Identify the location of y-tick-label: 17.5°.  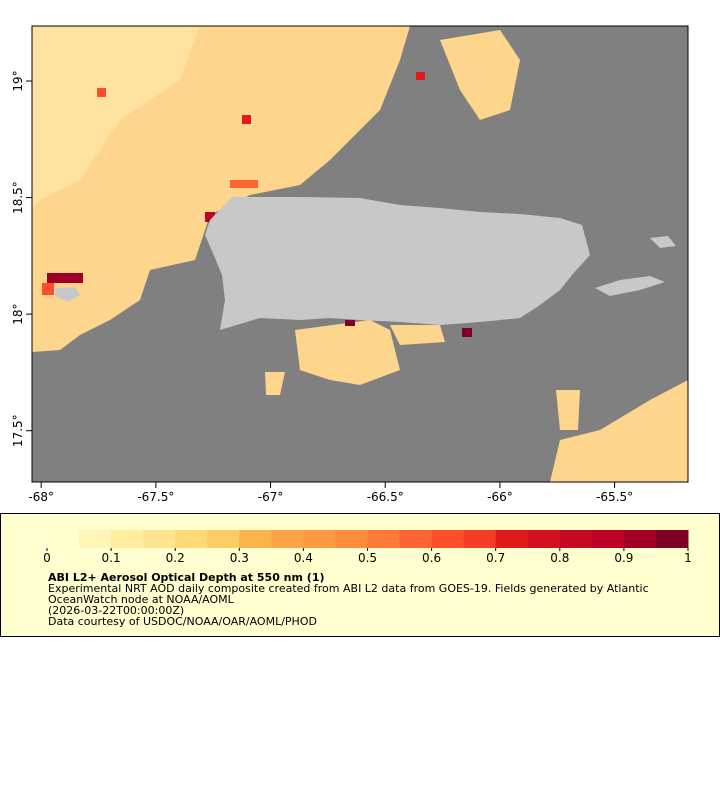
(18, 430).